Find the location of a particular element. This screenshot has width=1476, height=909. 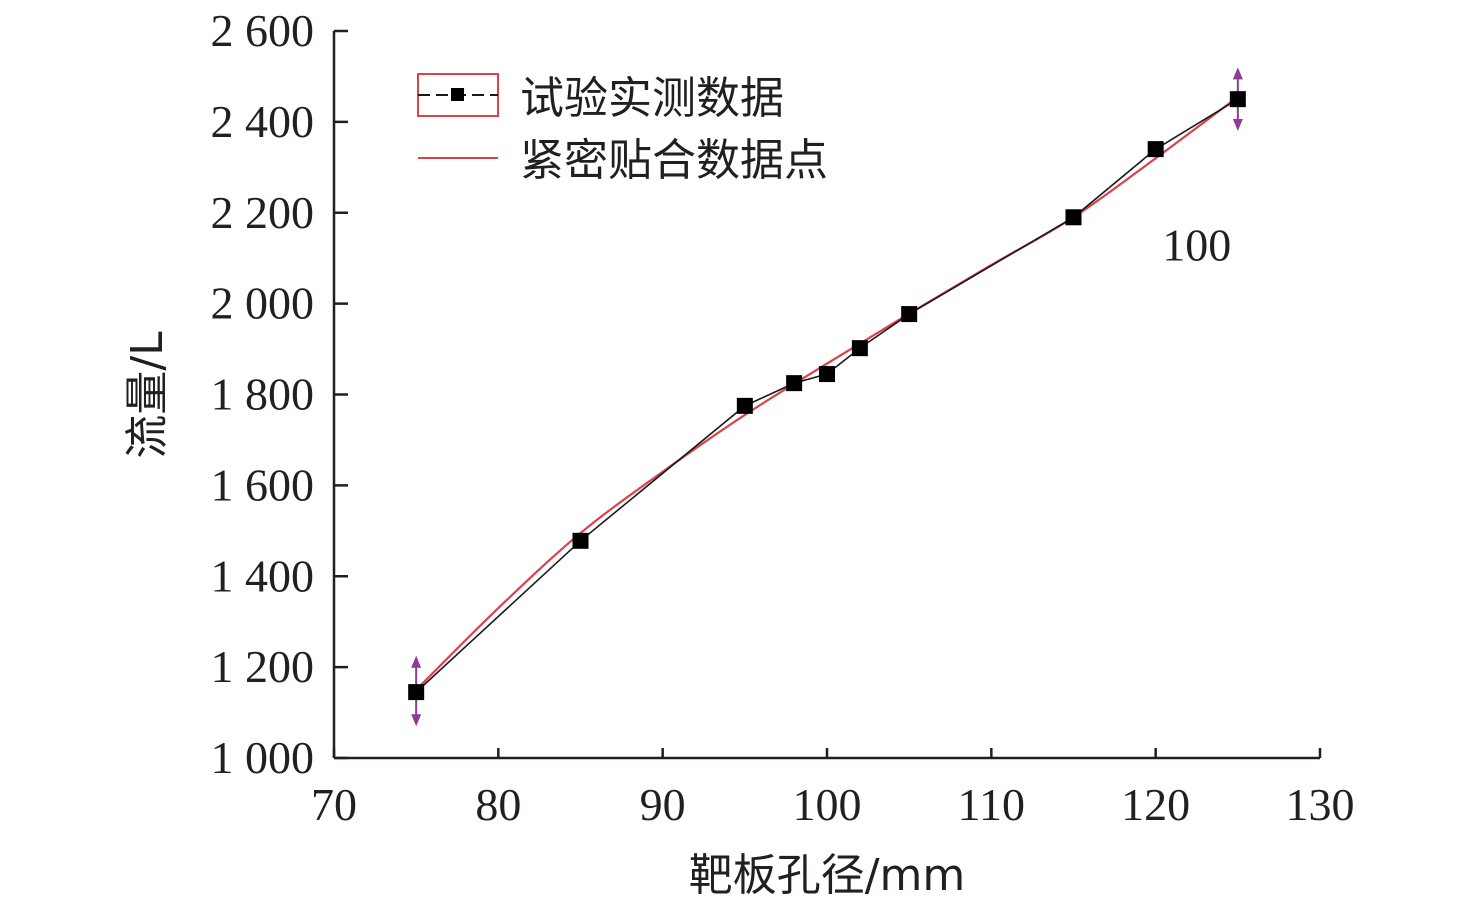

y-tick-label: 1 800 is located at coordinates (263, 394).